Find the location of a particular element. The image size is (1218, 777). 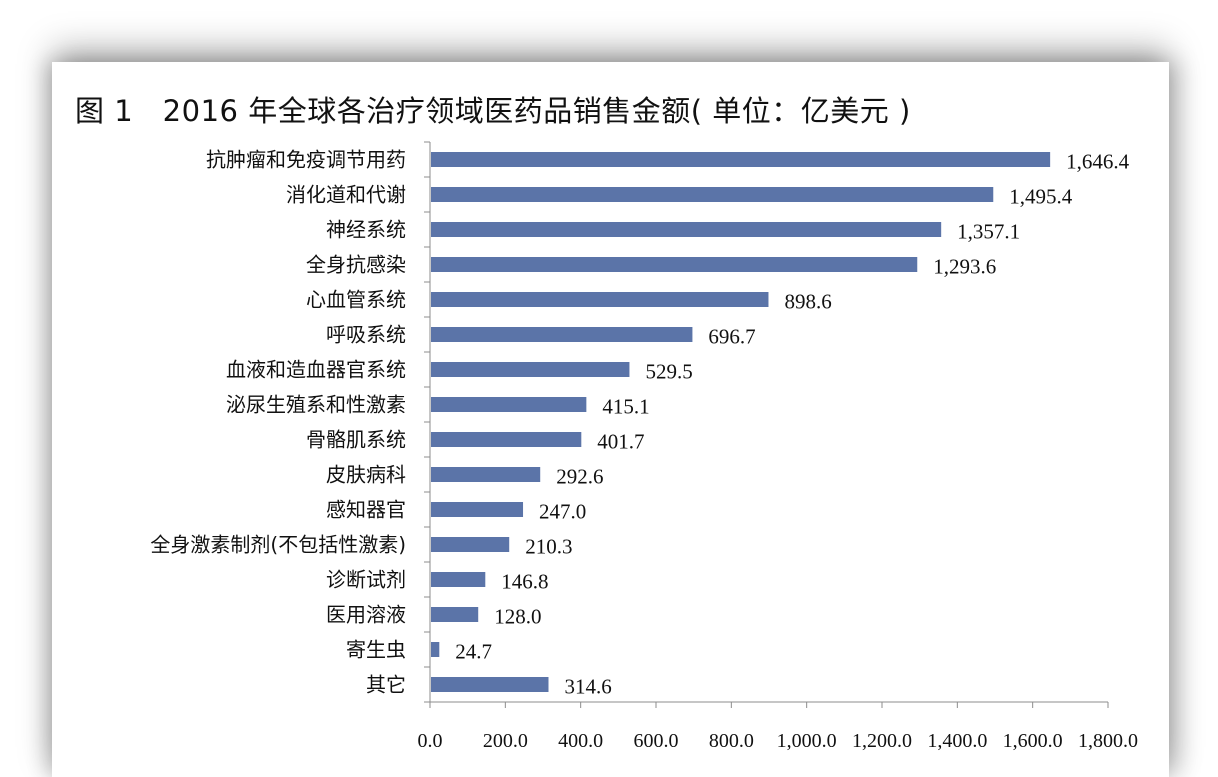

data-label: 1,293.6 is located at coordinates (964, 267).